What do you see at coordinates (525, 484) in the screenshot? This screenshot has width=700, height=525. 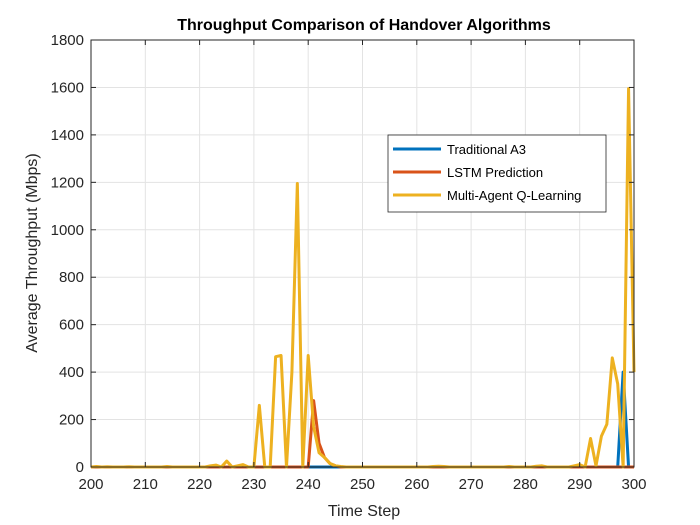 I see `x-tick-label: 280` at bounding box center [525, 484].